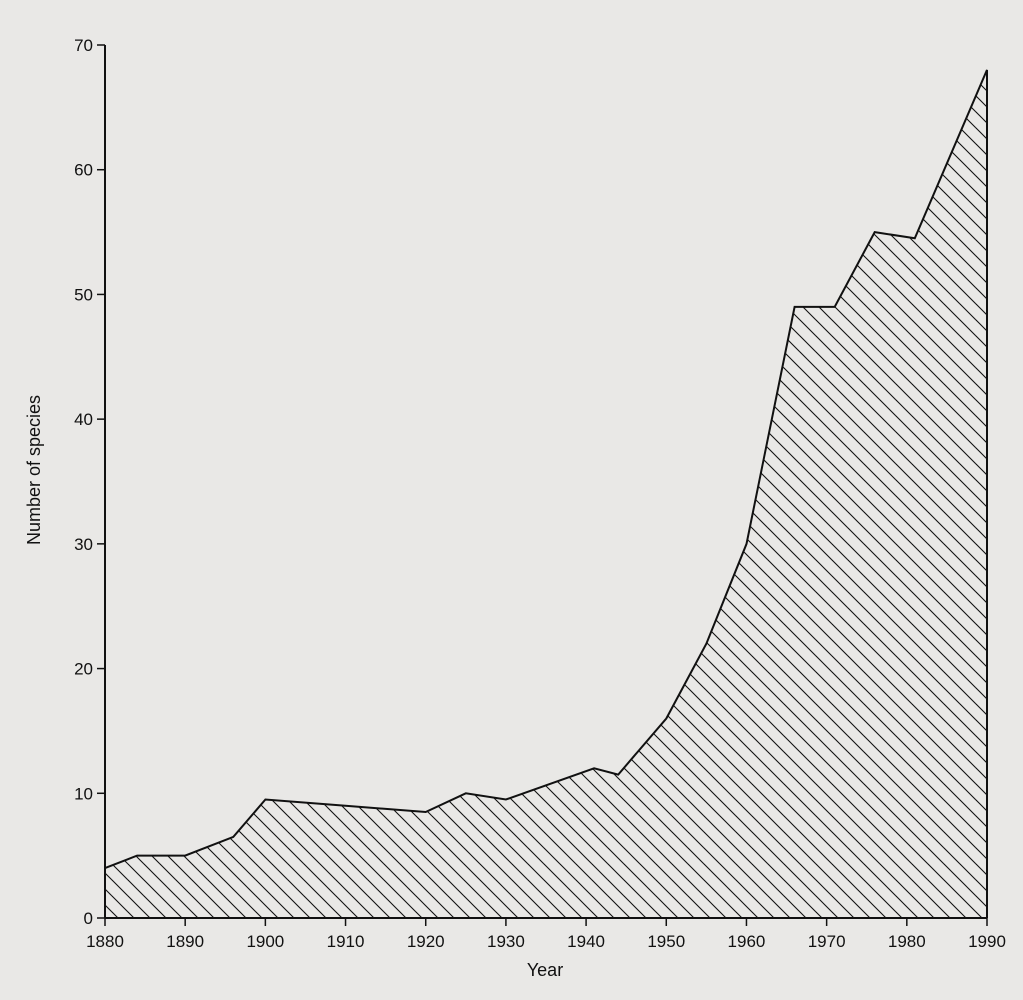 Image resolution: width=1023 pixels, height=1000 pixels. I want to click on y-tick-label: 60, so click(83, 170).